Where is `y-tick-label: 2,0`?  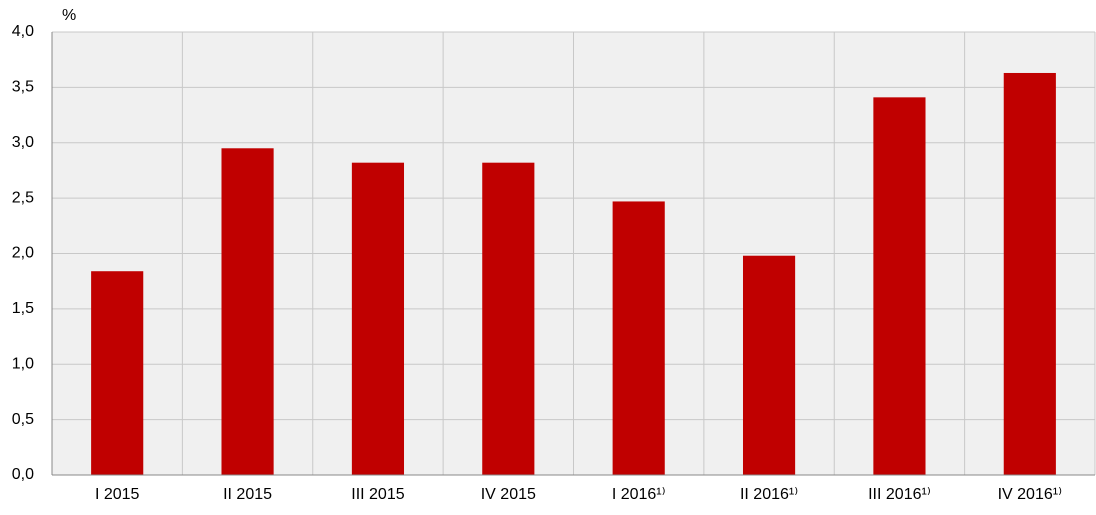
y-tick-label: 2,0 is located at coordinates (23, 253).